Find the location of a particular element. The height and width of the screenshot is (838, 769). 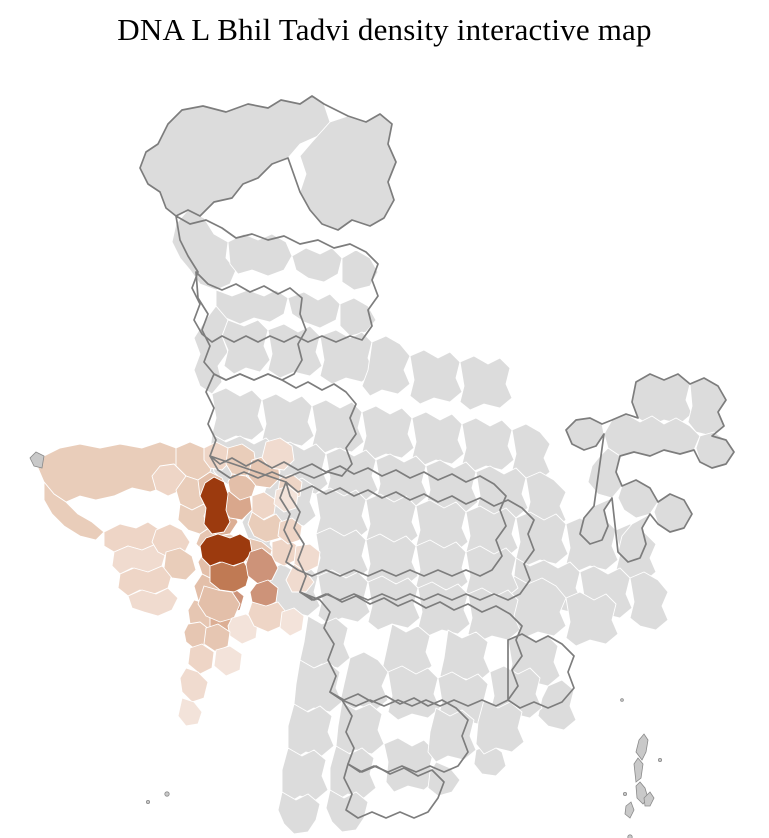

district-thane is located at coordinates (217, 638).